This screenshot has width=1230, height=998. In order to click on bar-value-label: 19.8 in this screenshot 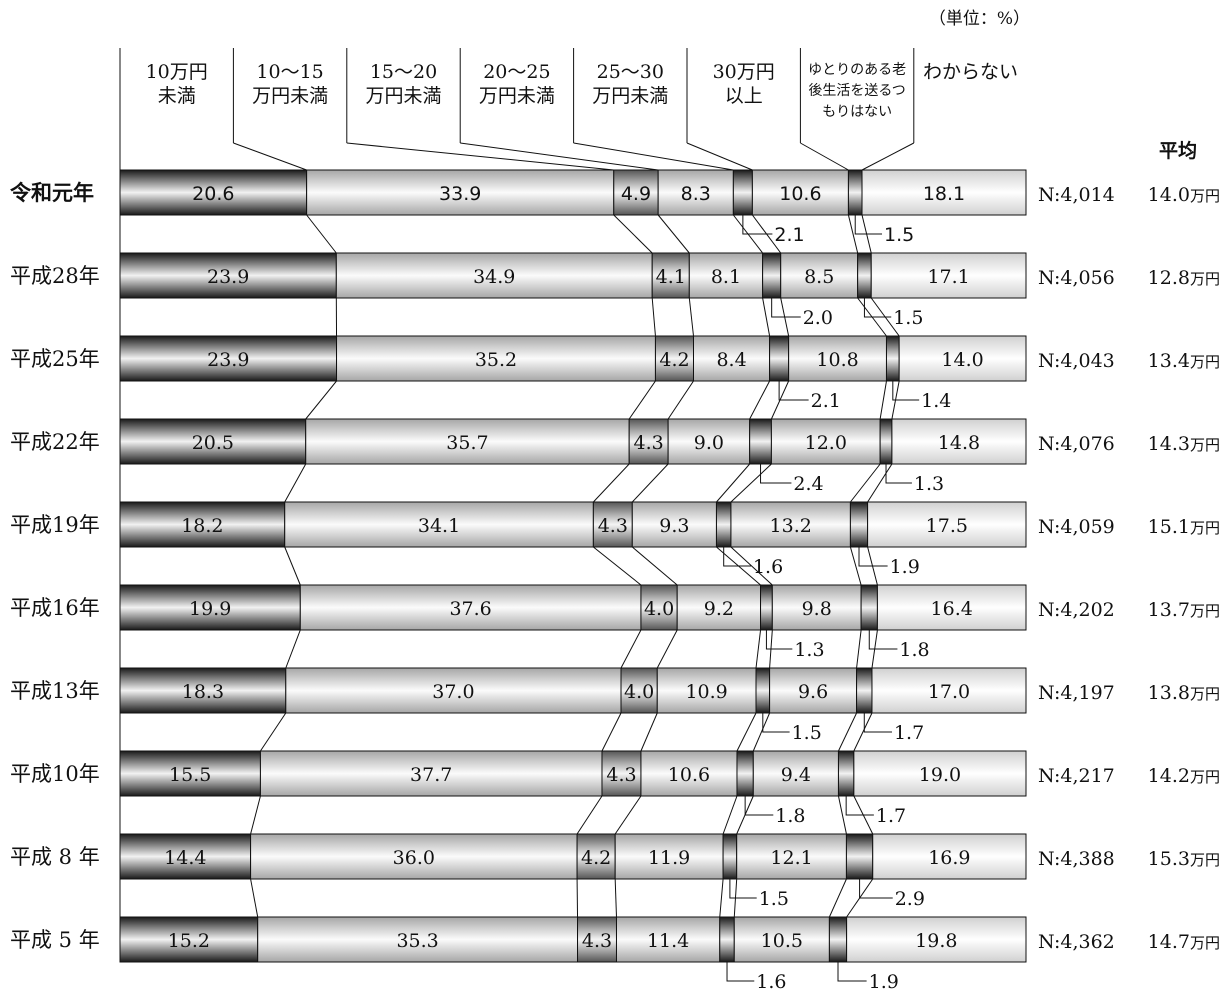, I will do `click(936, 941)`.